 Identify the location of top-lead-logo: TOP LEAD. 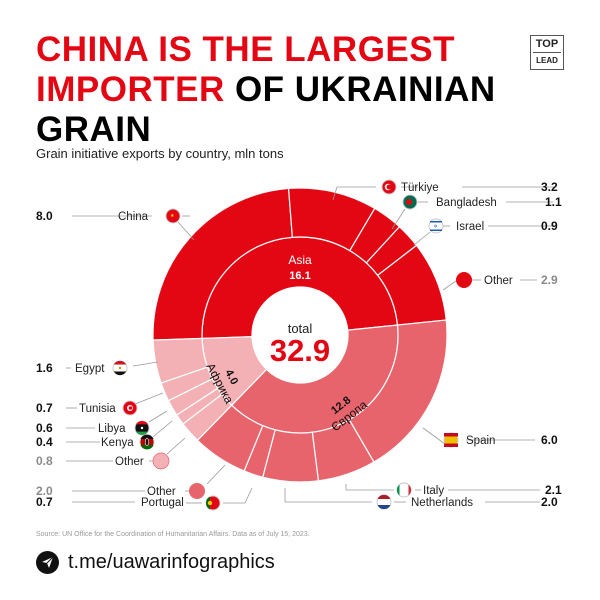
(547, 52).